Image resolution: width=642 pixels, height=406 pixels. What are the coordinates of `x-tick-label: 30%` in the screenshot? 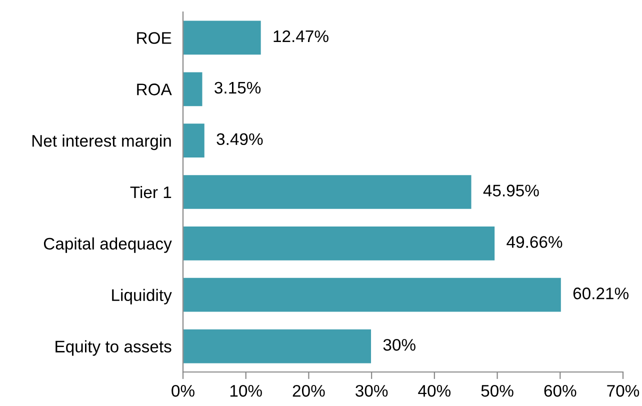 It's located at (372, 390).